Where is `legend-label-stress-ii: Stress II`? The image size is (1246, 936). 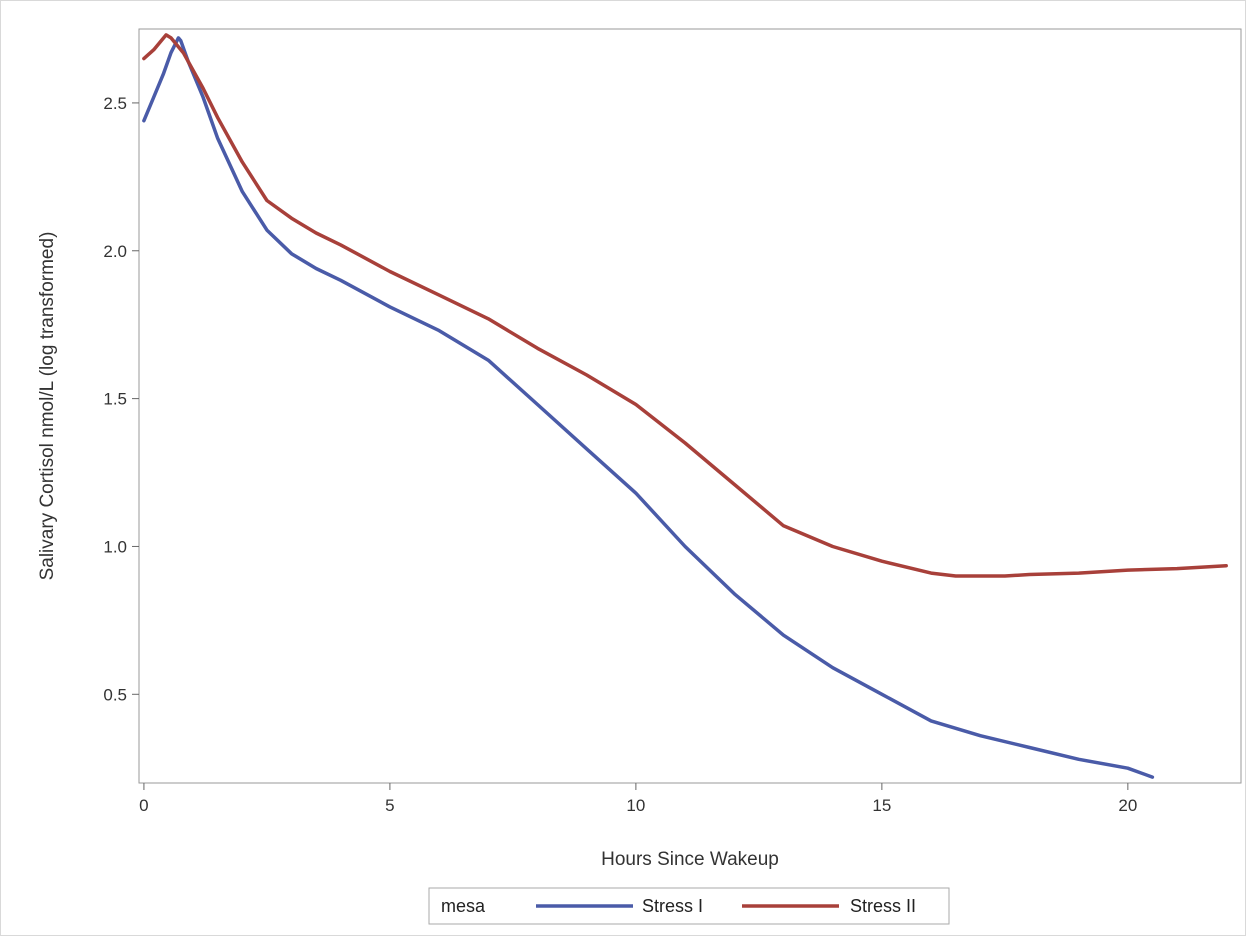
legend-label-stress-ii: Stress II is located at coordinates (883, 906).